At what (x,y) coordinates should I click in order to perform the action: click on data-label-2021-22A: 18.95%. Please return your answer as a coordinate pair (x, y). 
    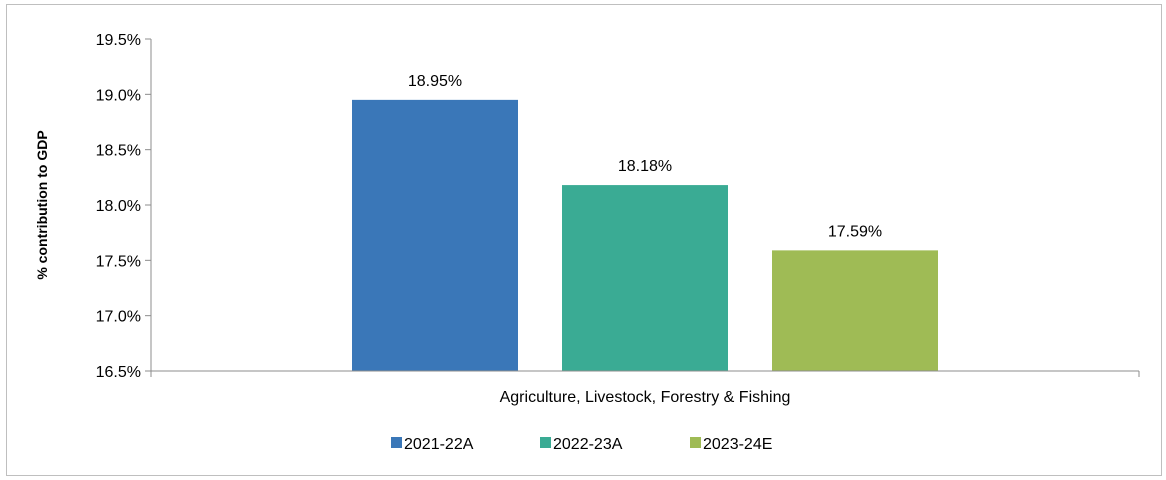
    Looking at the image, I should click on (435, 81).